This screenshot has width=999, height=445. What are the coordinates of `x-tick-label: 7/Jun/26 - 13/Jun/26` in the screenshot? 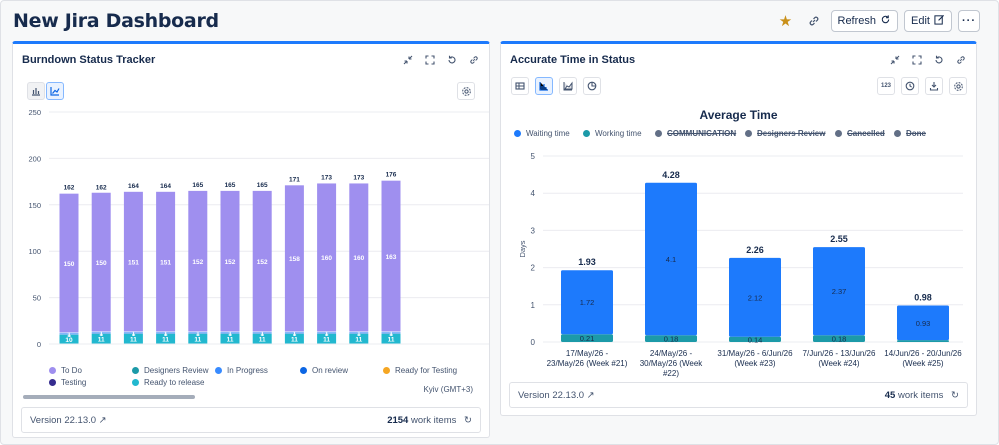 It's located at (839, 353).